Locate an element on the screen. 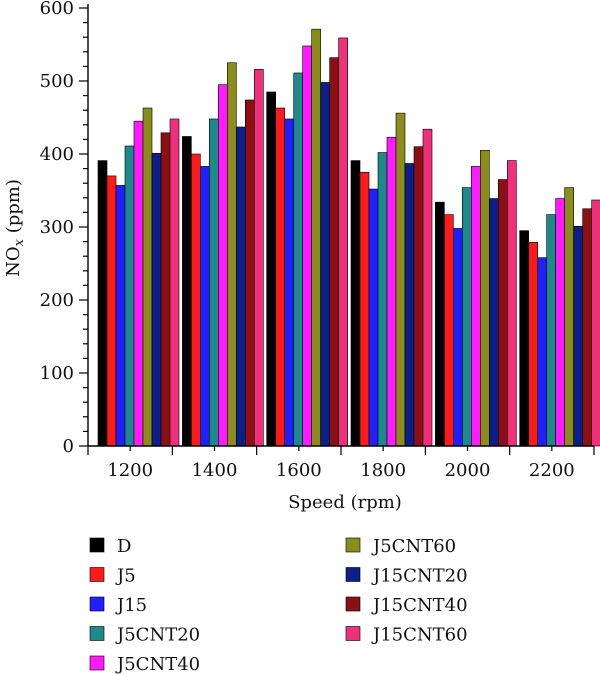  x-tick-label: 1800 is located at coordinates (383, 470).